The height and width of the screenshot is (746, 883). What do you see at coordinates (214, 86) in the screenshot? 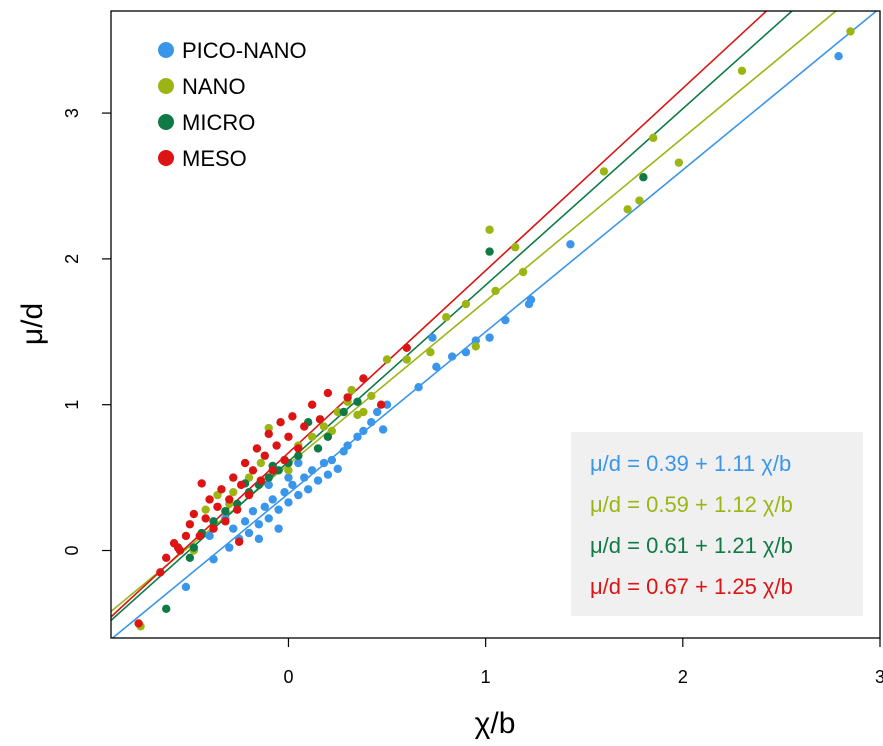
I see `legend-label: NANO` at bounding box center [214, 86].